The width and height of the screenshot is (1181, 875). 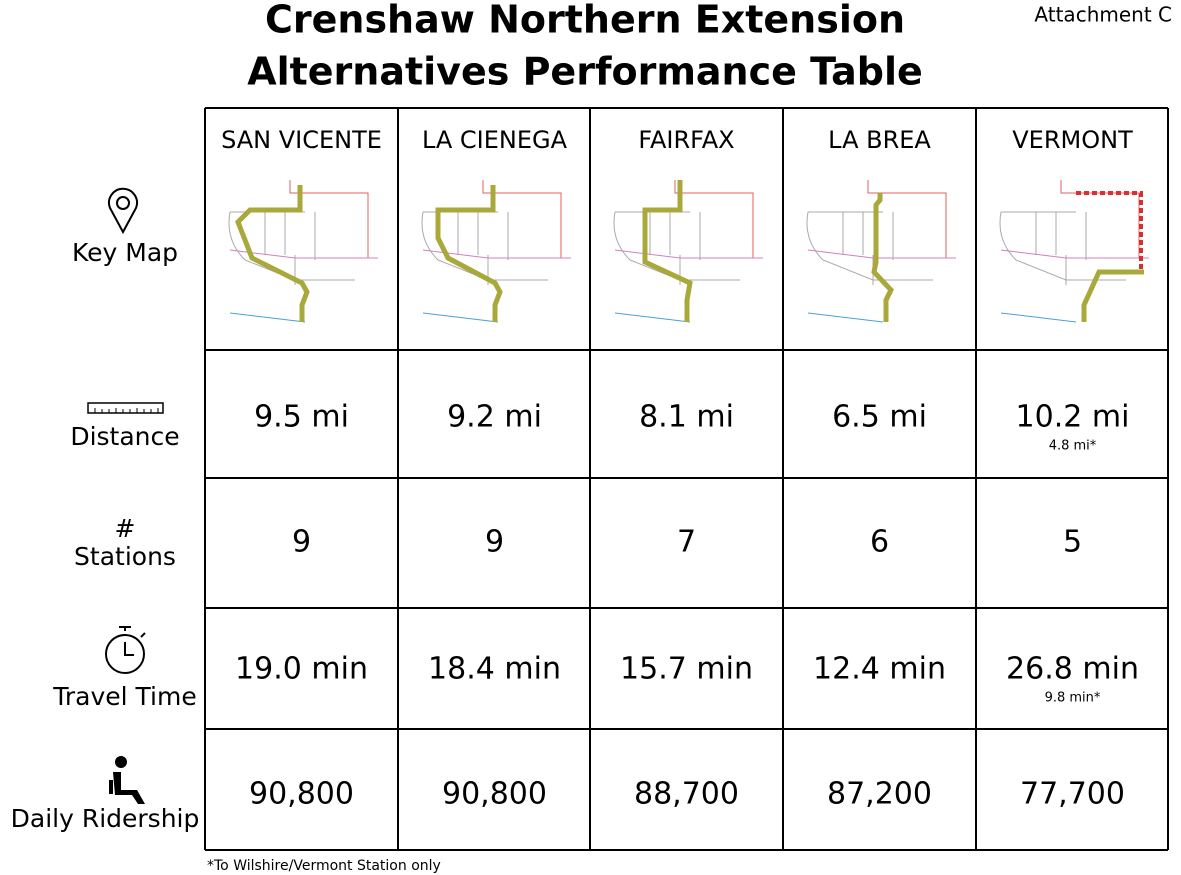 What do you see at coordinates (494, 669) in the screenshot?
I see `cell-value: 18.4 min` at bounding box center [494, 669].